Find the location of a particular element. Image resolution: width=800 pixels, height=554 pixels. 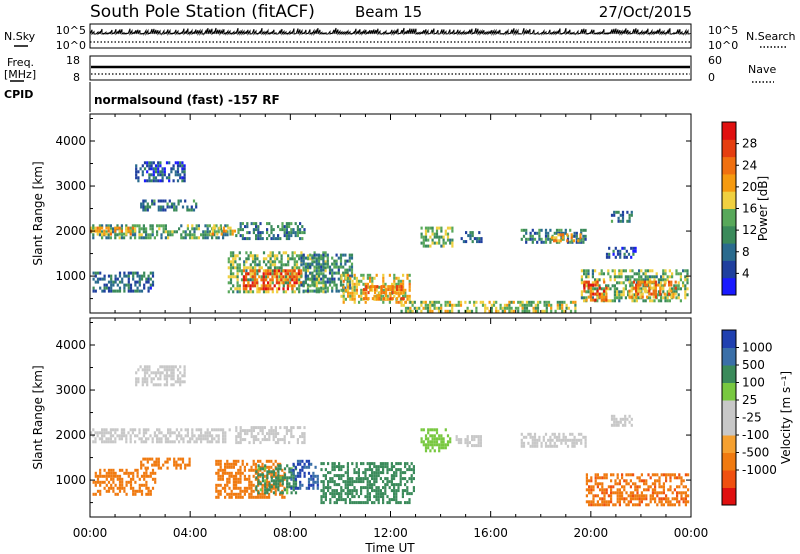

freq-label: Freq. is located at coordinates (20, 62).